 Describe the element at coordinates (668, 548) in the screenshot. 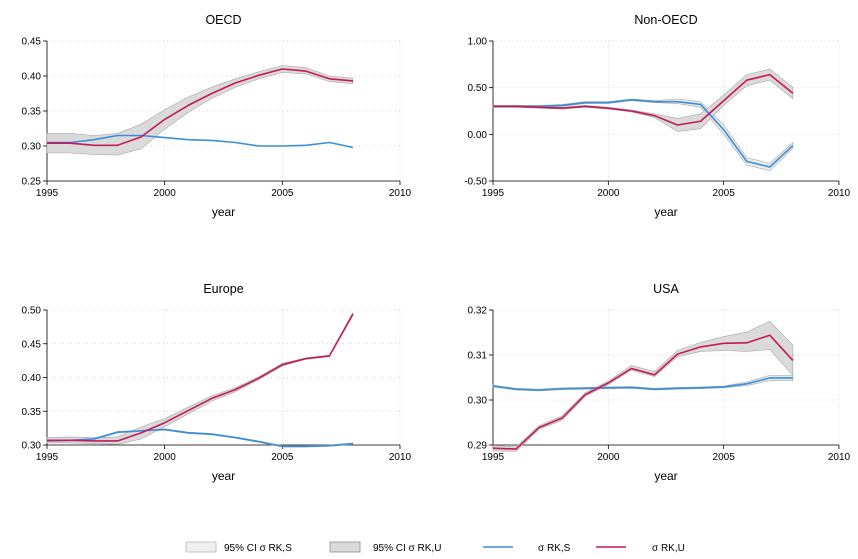

I see `legend-label-rk-u: σ RK,U` at that location.